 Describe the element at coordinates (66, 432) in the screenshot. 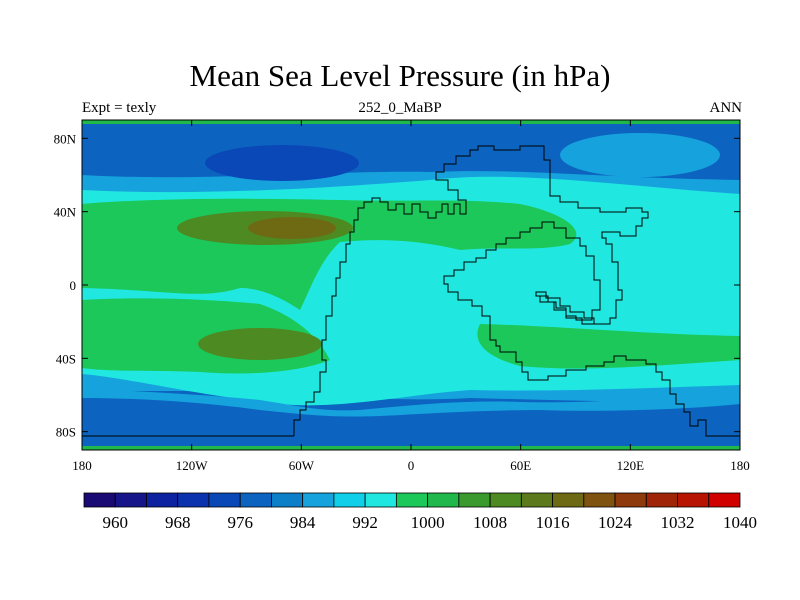

I see `lat-tick-label: 80S` at that location.